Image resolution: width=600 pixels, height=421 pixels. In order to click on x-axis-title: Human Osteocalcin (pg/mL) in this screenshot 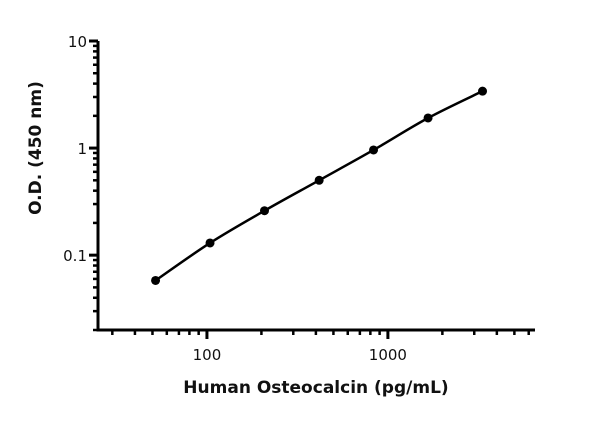, I will do `click(315, 388)`.